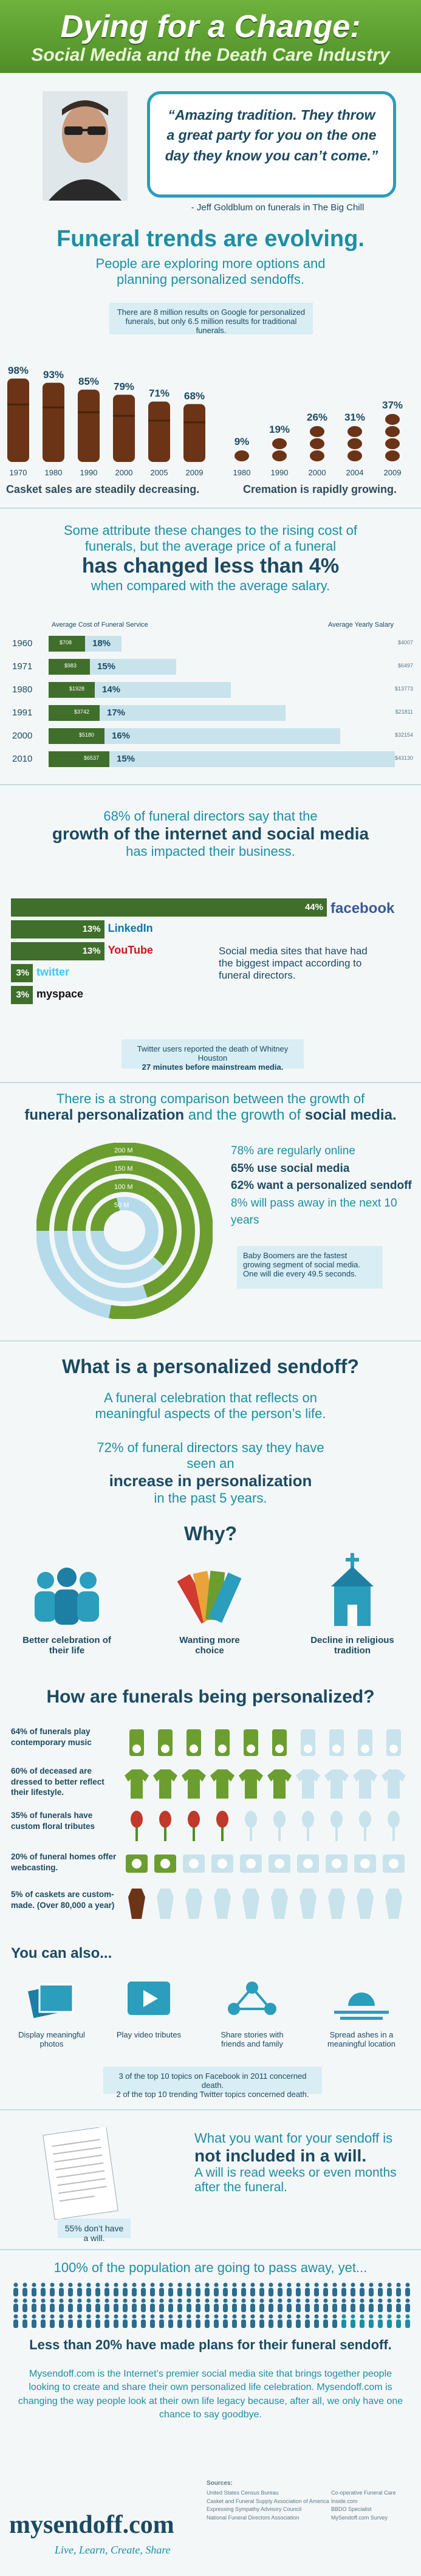 The image size is (421, 2576). What do you see at coordinates (130, 928) in the screenshot?
I see `social-logo-linkedin: LinkedIn` at bounding box center [130, 928].